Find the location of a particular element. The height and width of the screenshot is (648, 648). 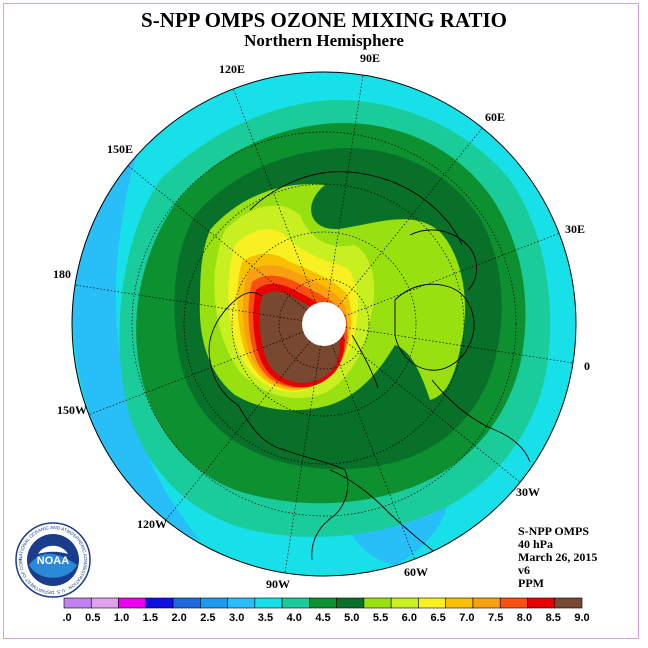

greenland-coast is located at coordinates (365, 361).